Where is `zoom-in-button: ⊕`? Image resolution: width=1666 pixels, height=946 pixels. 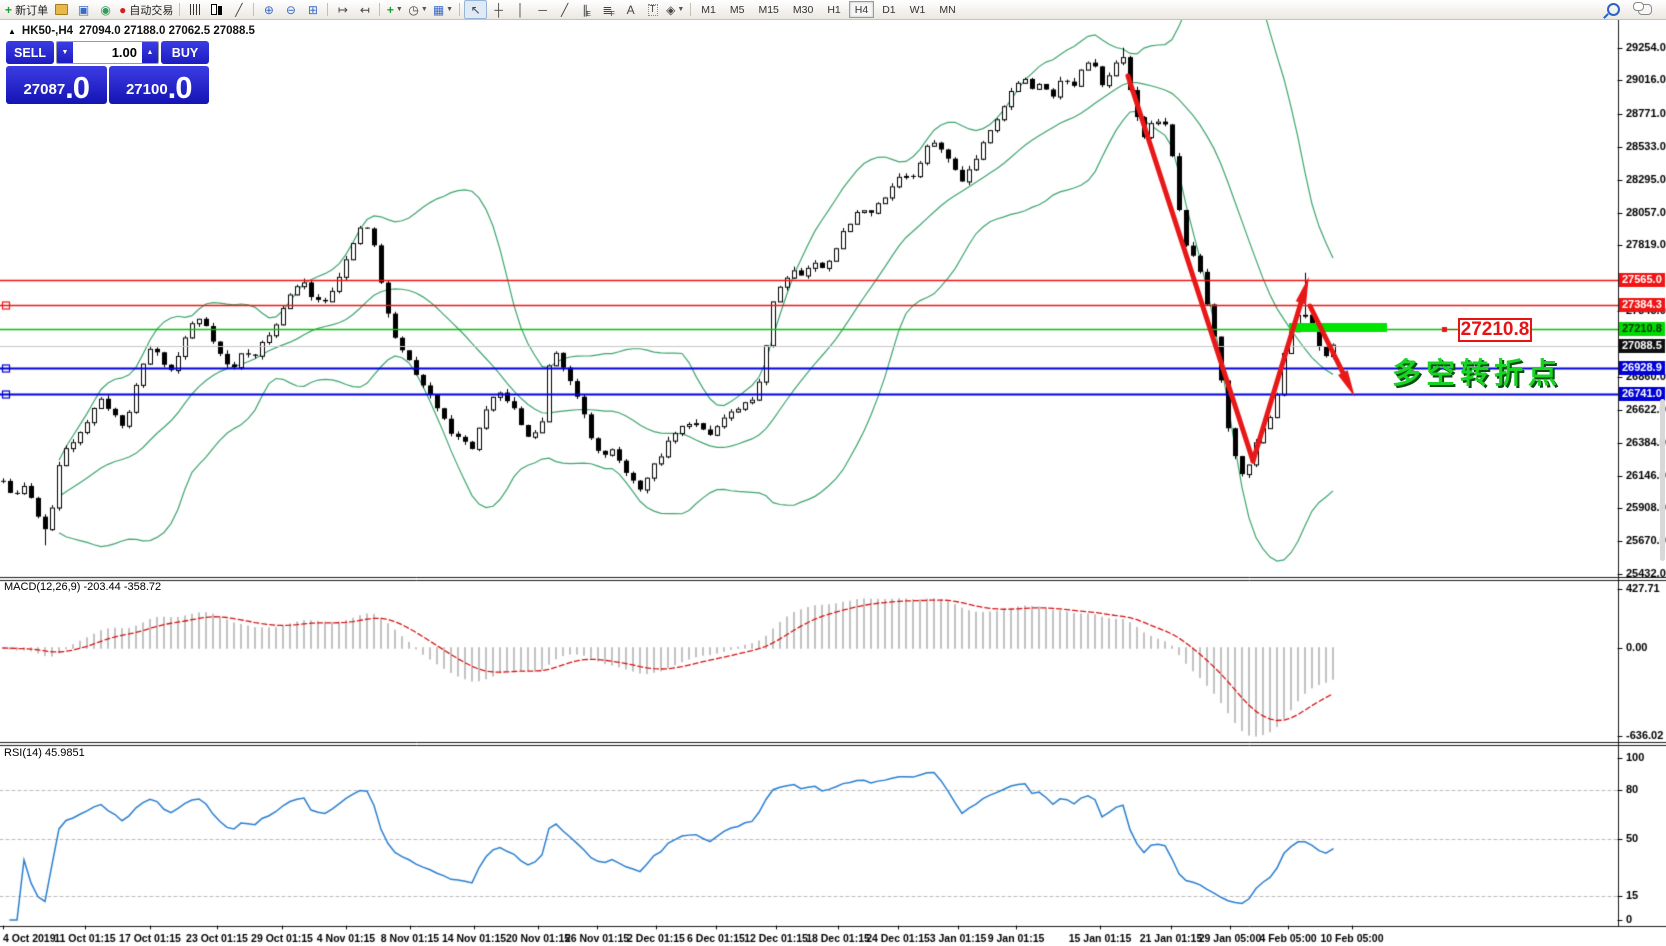
zoom-in-button: ⊕ is located at coordinates (268, 9).